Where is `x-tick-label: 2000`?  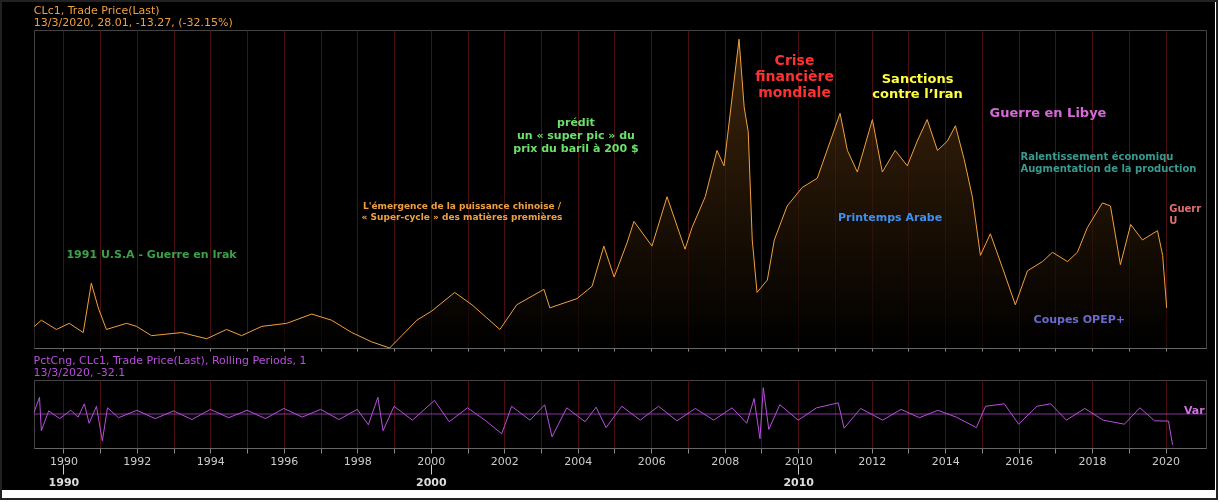
x-tick-label: 2000 is located at coordinates (431, 461).